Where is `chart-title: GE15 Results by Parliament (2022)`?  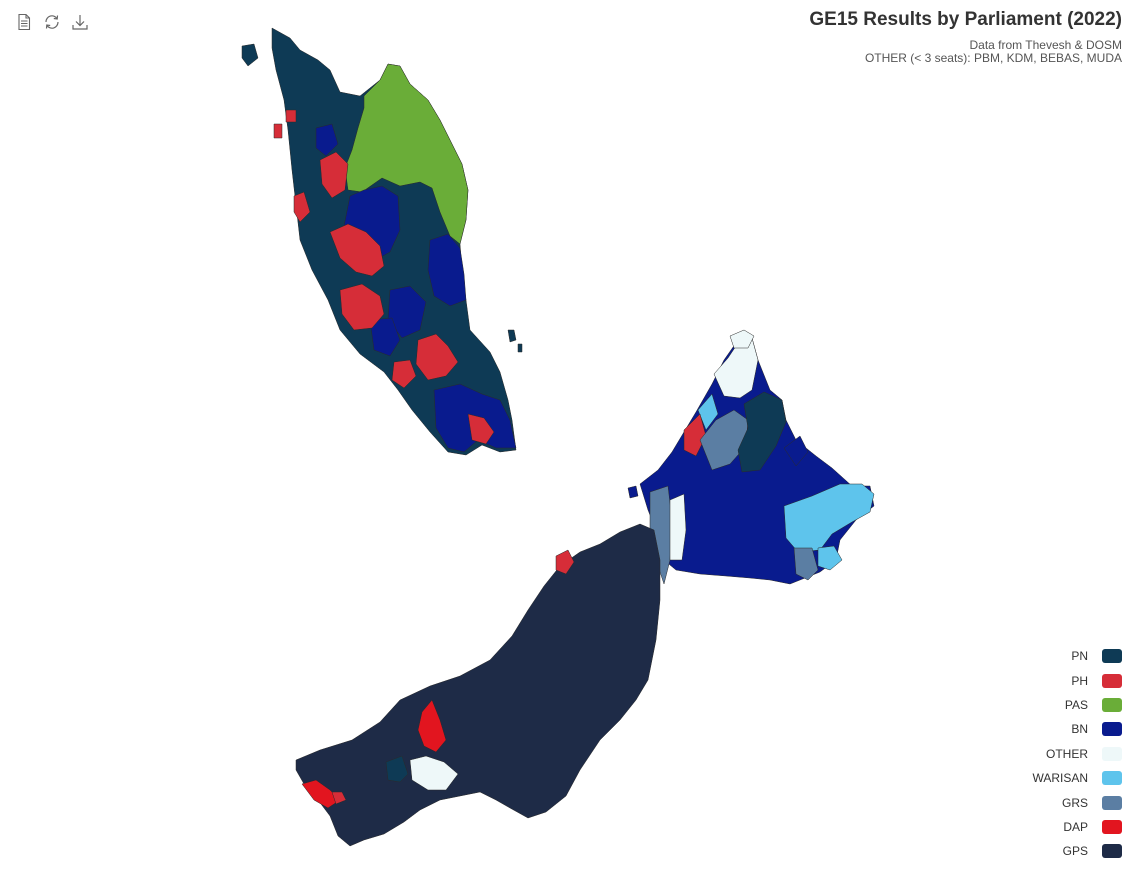 chart-title: GE15 Results by Parliament (2022) is located at coordinates (965, 19).